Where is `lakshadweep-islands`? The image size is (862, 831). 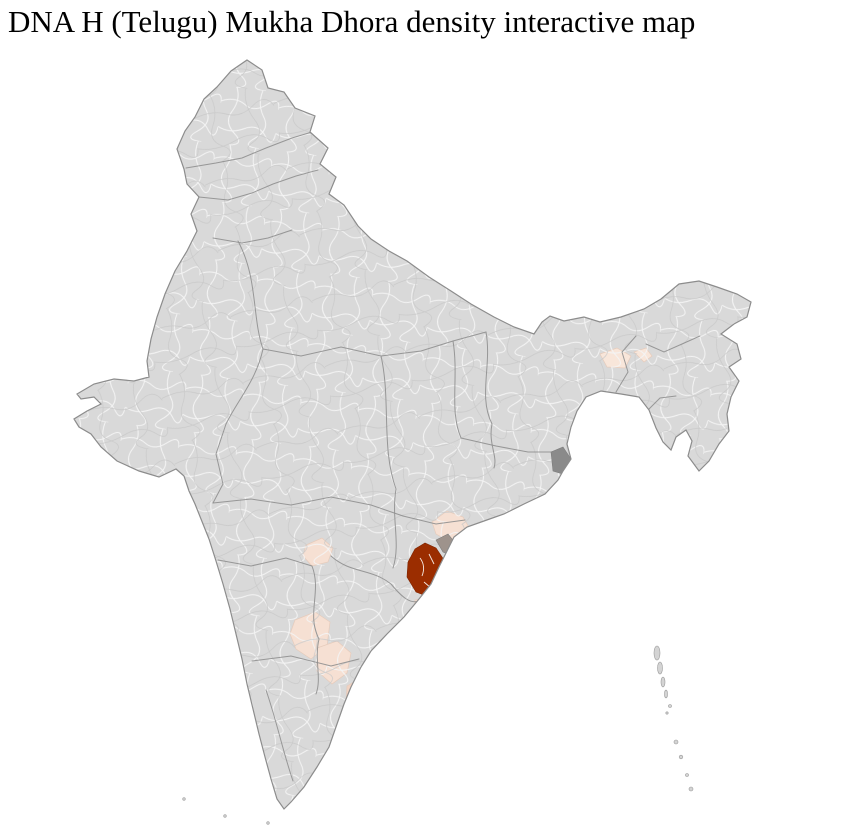 lakshadweep-islands is located at coordinates (226, 811).